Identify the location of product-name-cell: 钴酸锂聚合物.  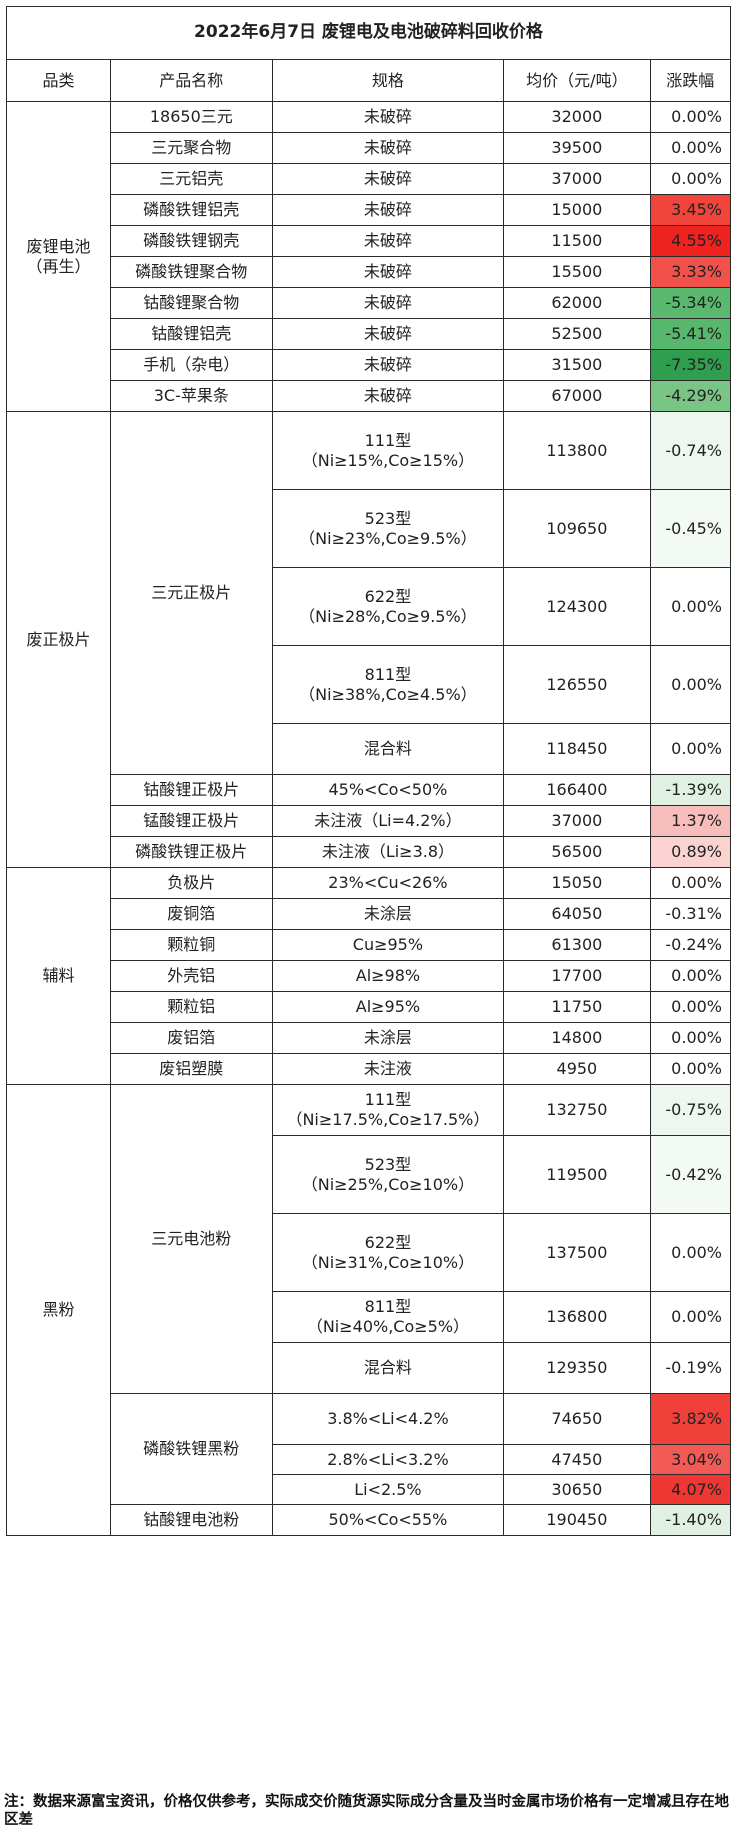
(191, 303).